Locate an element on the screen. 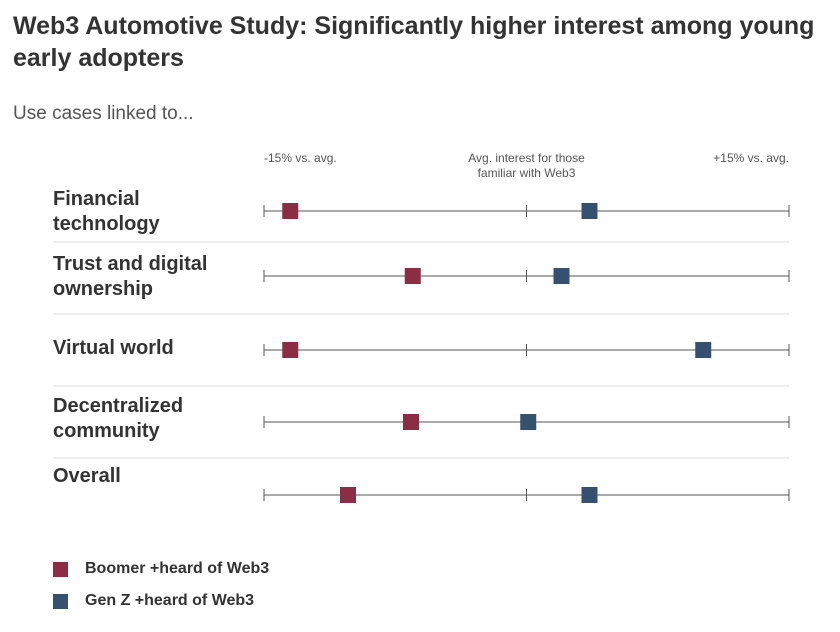  tick-label-left: -15% vs. avg. is located at coordinates (300, 158).